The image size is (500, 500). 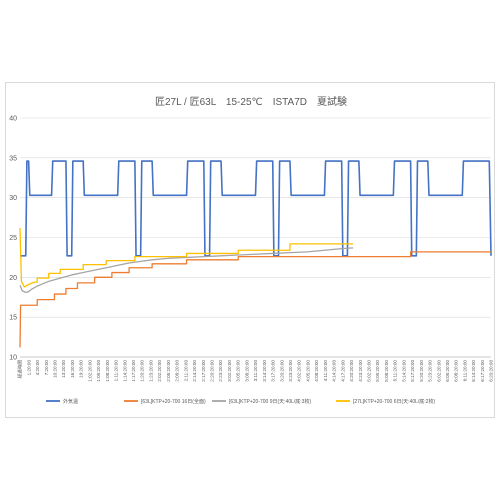 I want to click on x-tick-label: 6:14:20:00, so click(x=473, y=371).